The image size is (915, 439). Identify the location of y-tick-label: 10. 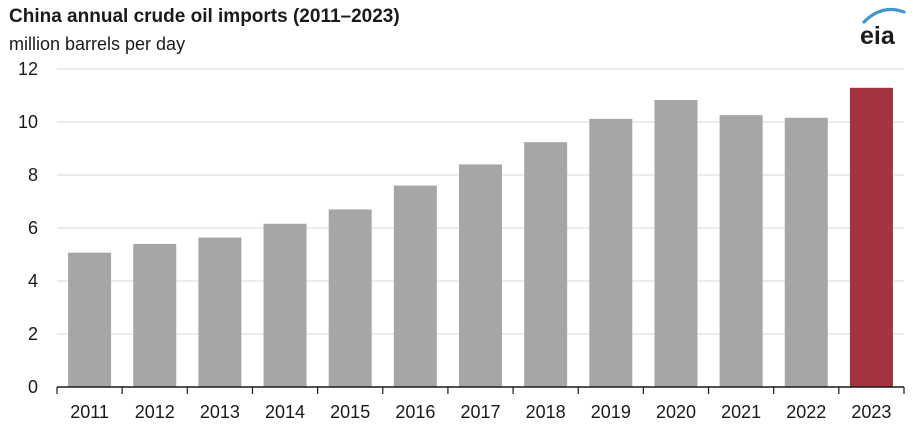
(28, 122).